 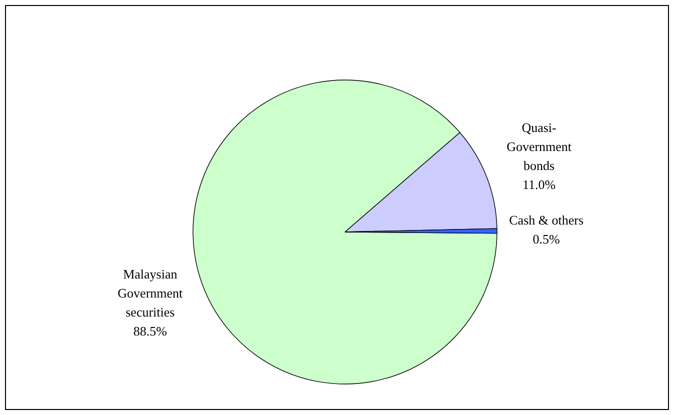 I want to click on slice-label: Malaysian Government securities, so click(x=151, y=293).